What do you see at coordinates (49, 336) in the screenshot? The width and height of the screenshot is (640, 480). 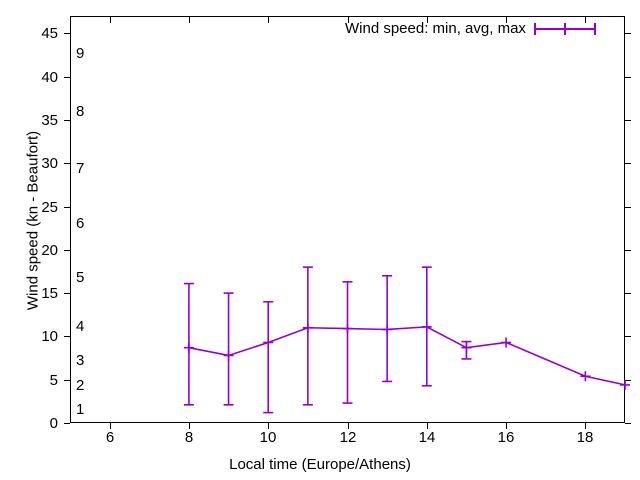 I see `y-tick-label-knots: 10` at bounding box center [49, 336].